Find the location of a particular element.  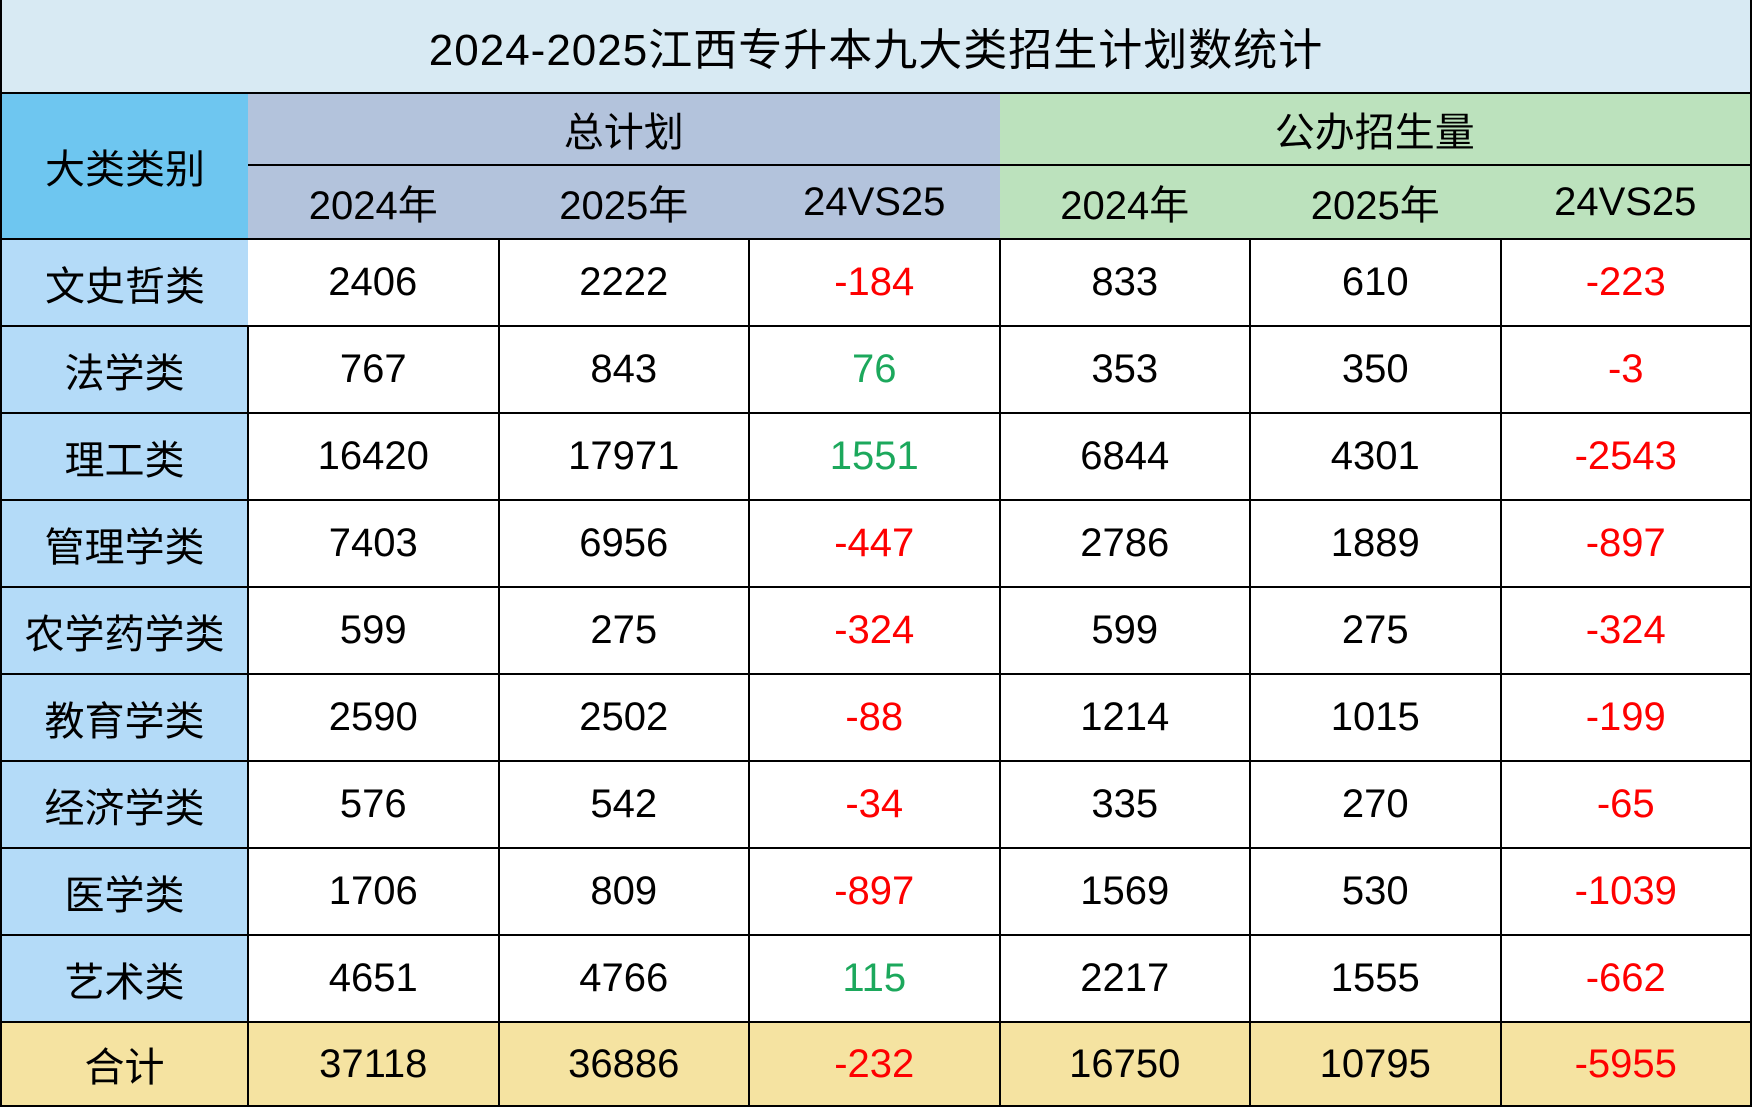

page-title: 2024-2025江西专升本九大类招生计划数统计 is located at coordinates (876, 47).